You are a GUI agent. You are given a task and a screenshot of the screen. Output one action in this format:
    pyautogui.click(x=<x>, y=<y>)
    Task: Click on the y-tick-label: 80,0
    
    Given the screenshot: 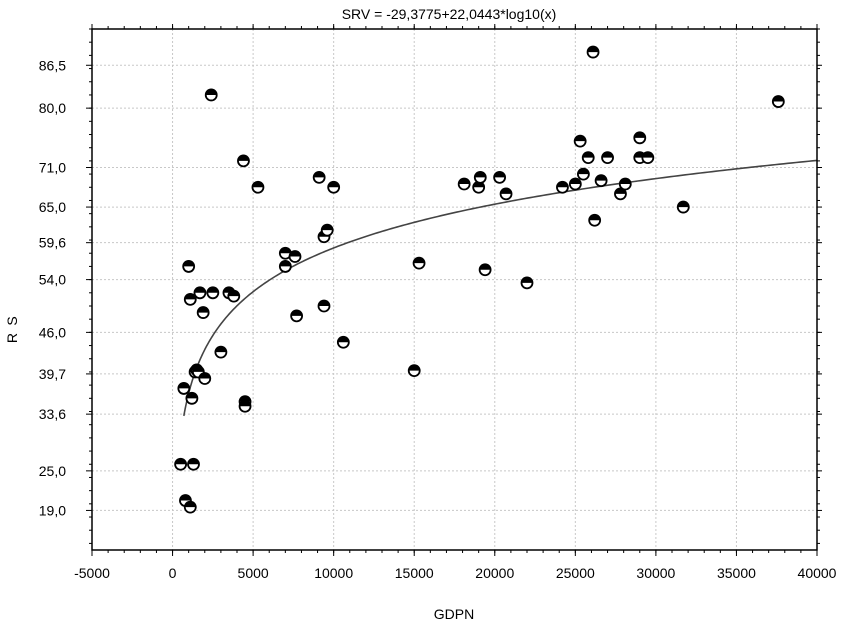 What is the action you would take?
    pyautogui.click(x=52, y=108)
    